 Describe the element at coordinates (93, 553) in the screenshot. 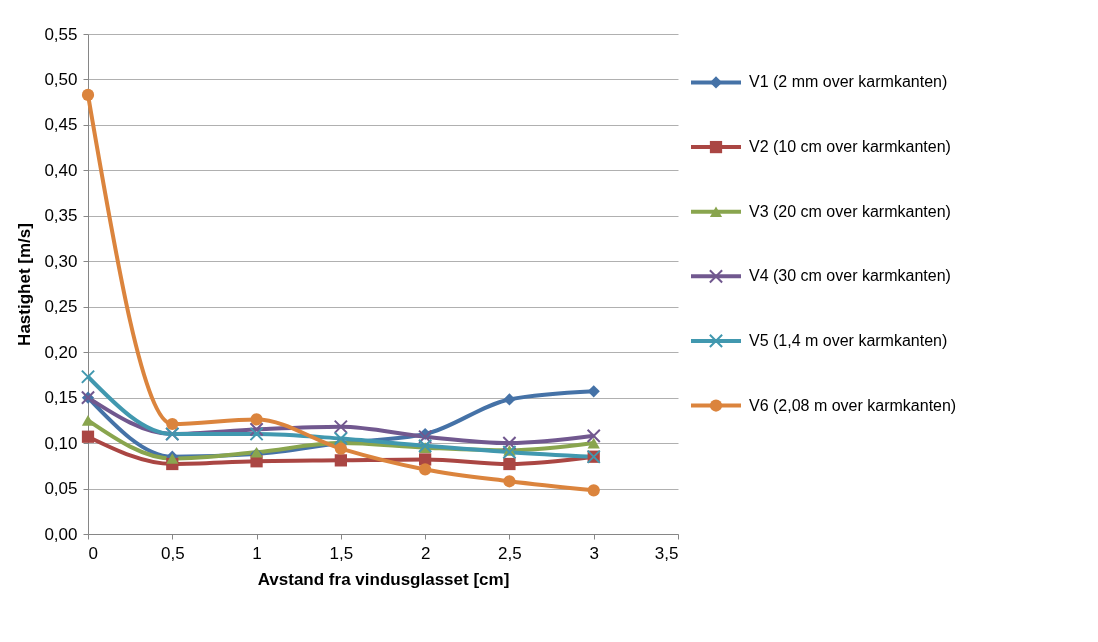

I see `x-tick-label: 0` at that location.